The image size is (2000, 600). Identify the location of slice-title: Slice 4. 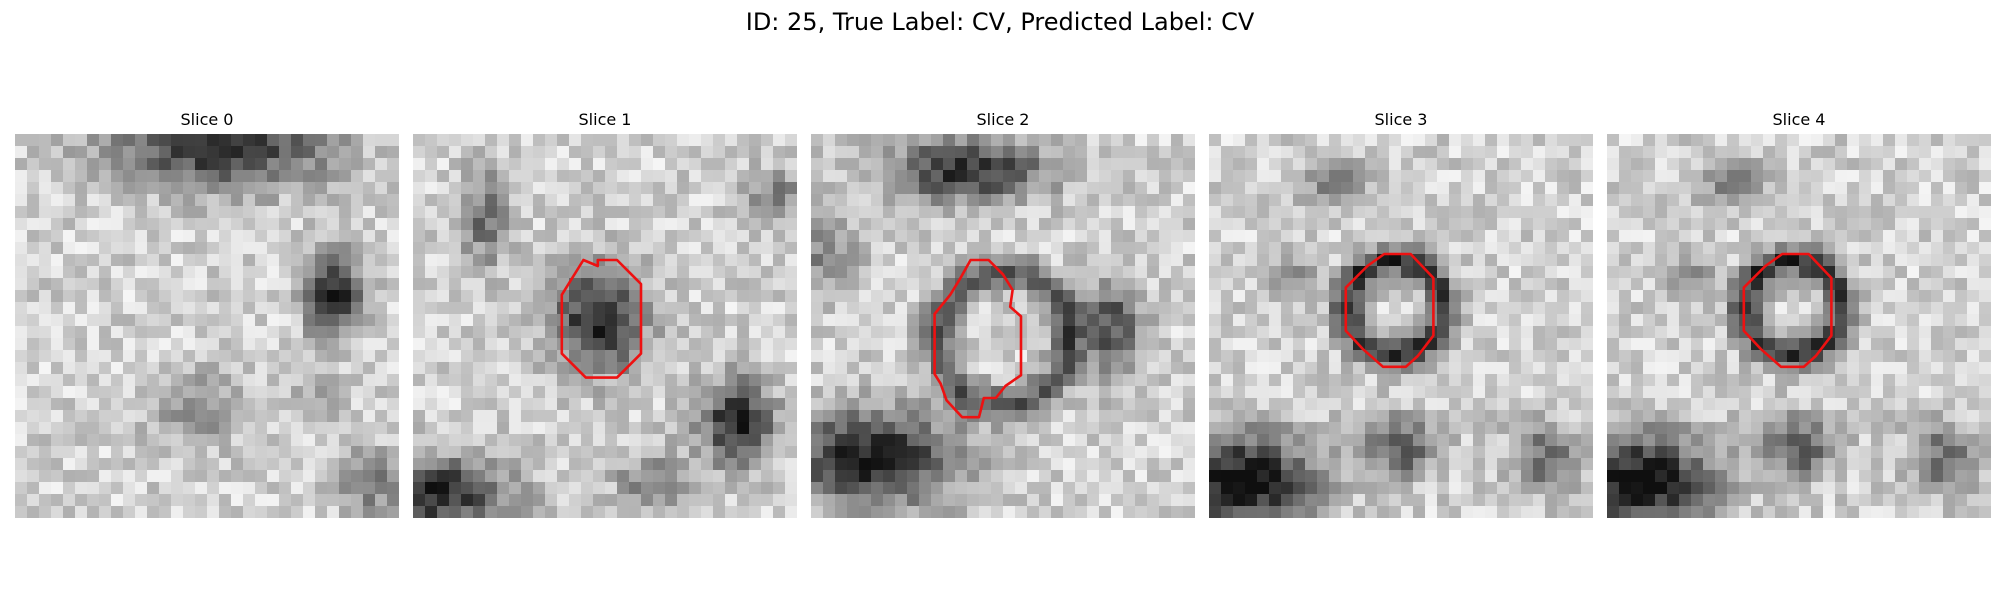
(1799, 119).